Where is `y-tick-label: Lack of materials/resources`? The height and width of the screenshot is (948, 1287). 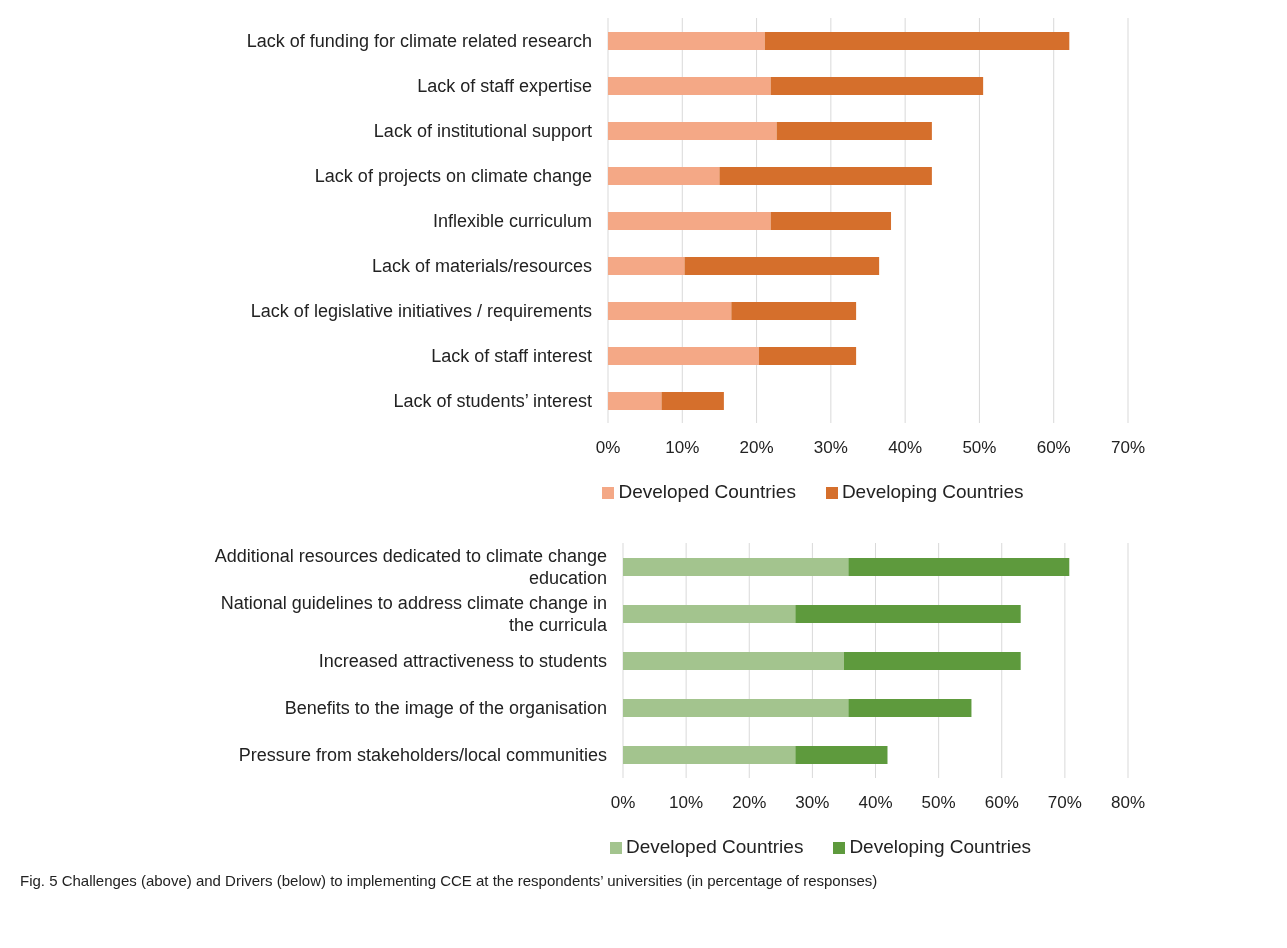
y-tick-label: Lack of materials/resources is located at coordinates (481, 265).